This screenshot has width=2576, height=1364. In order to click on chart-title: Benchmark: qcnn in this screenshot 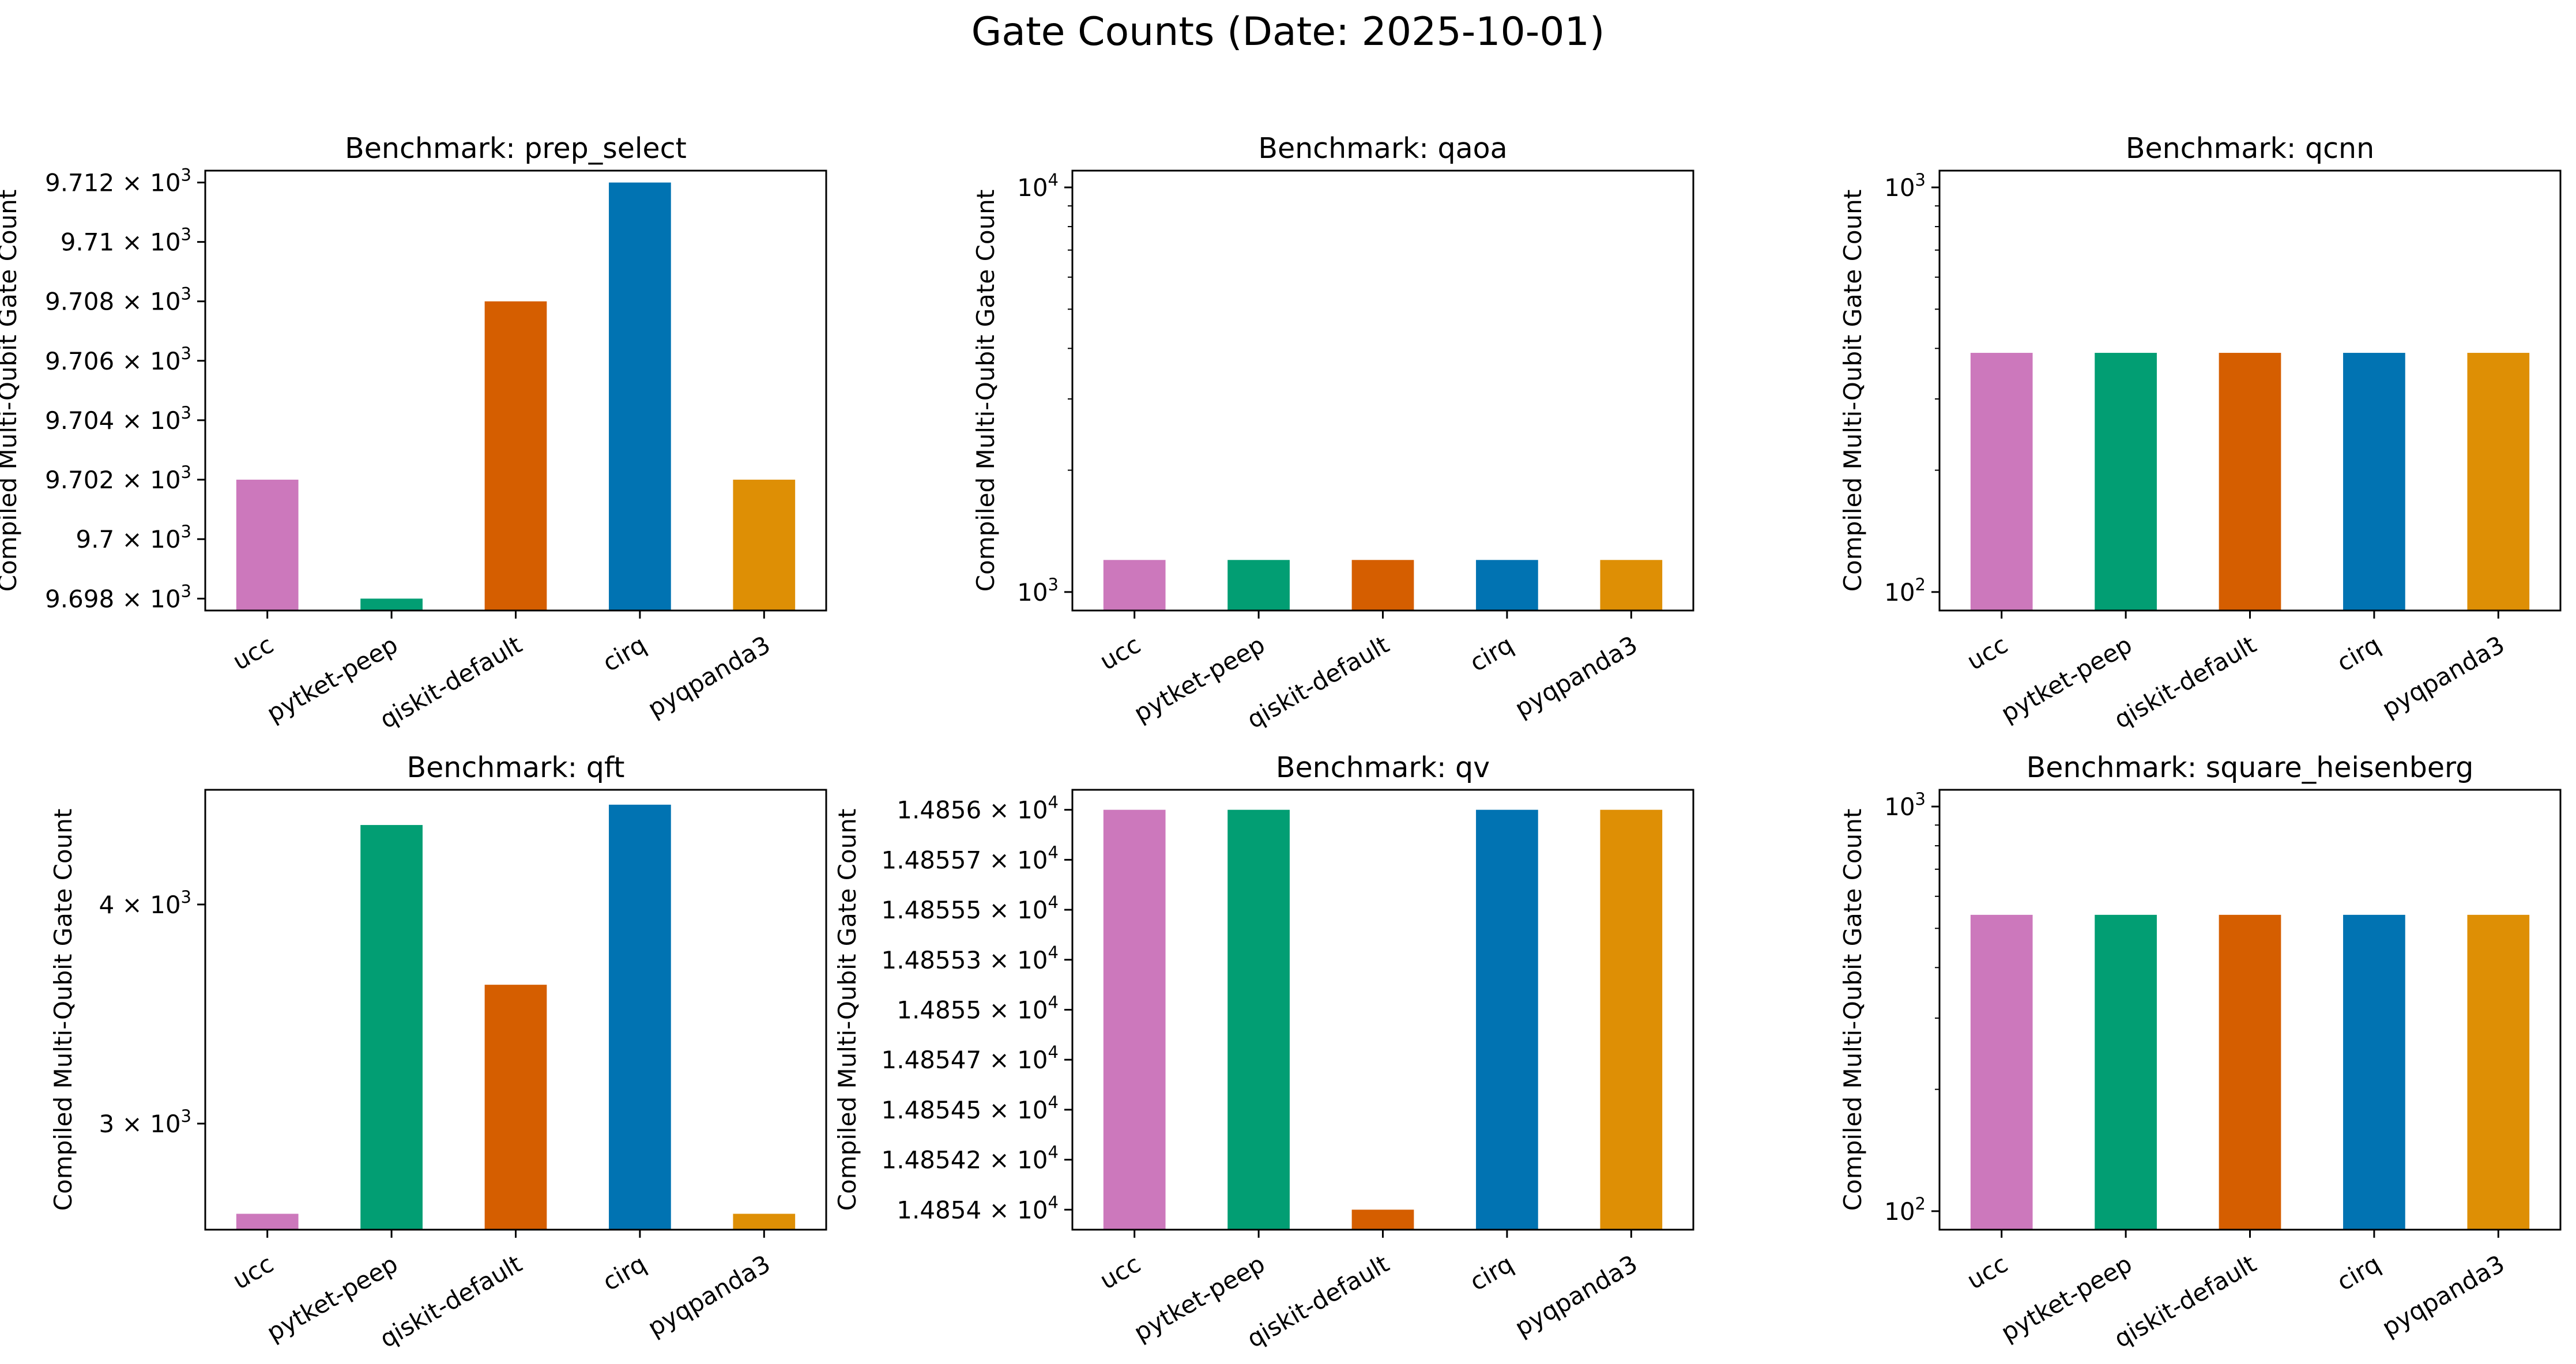, I will do `click(2250, 148)`.